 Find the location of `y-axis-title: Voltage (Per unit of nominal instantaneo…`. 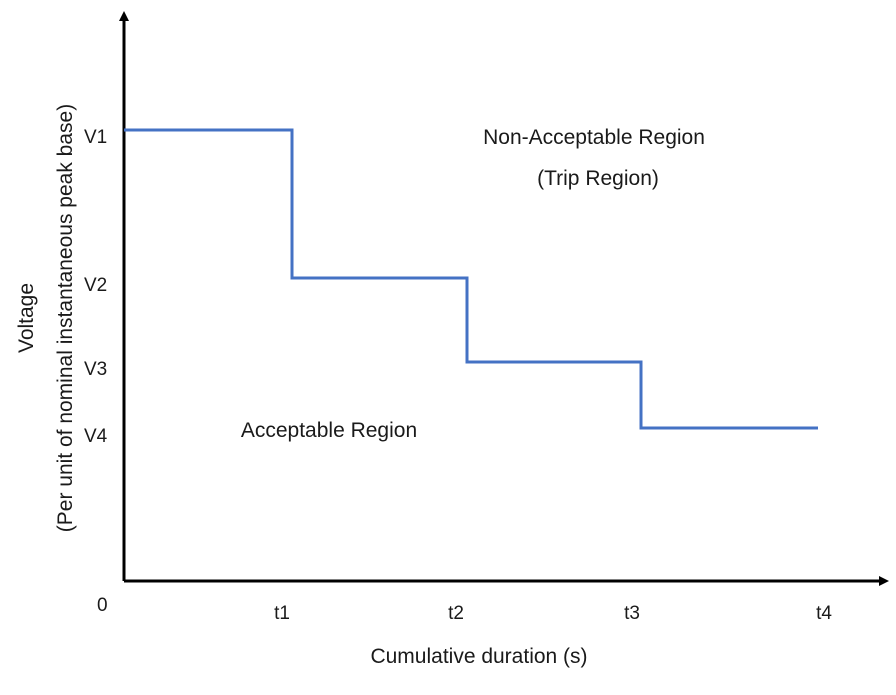

y-axis-title: Voltage (Per unit of nominal instantaneo… is located at coordinates (46, 318).